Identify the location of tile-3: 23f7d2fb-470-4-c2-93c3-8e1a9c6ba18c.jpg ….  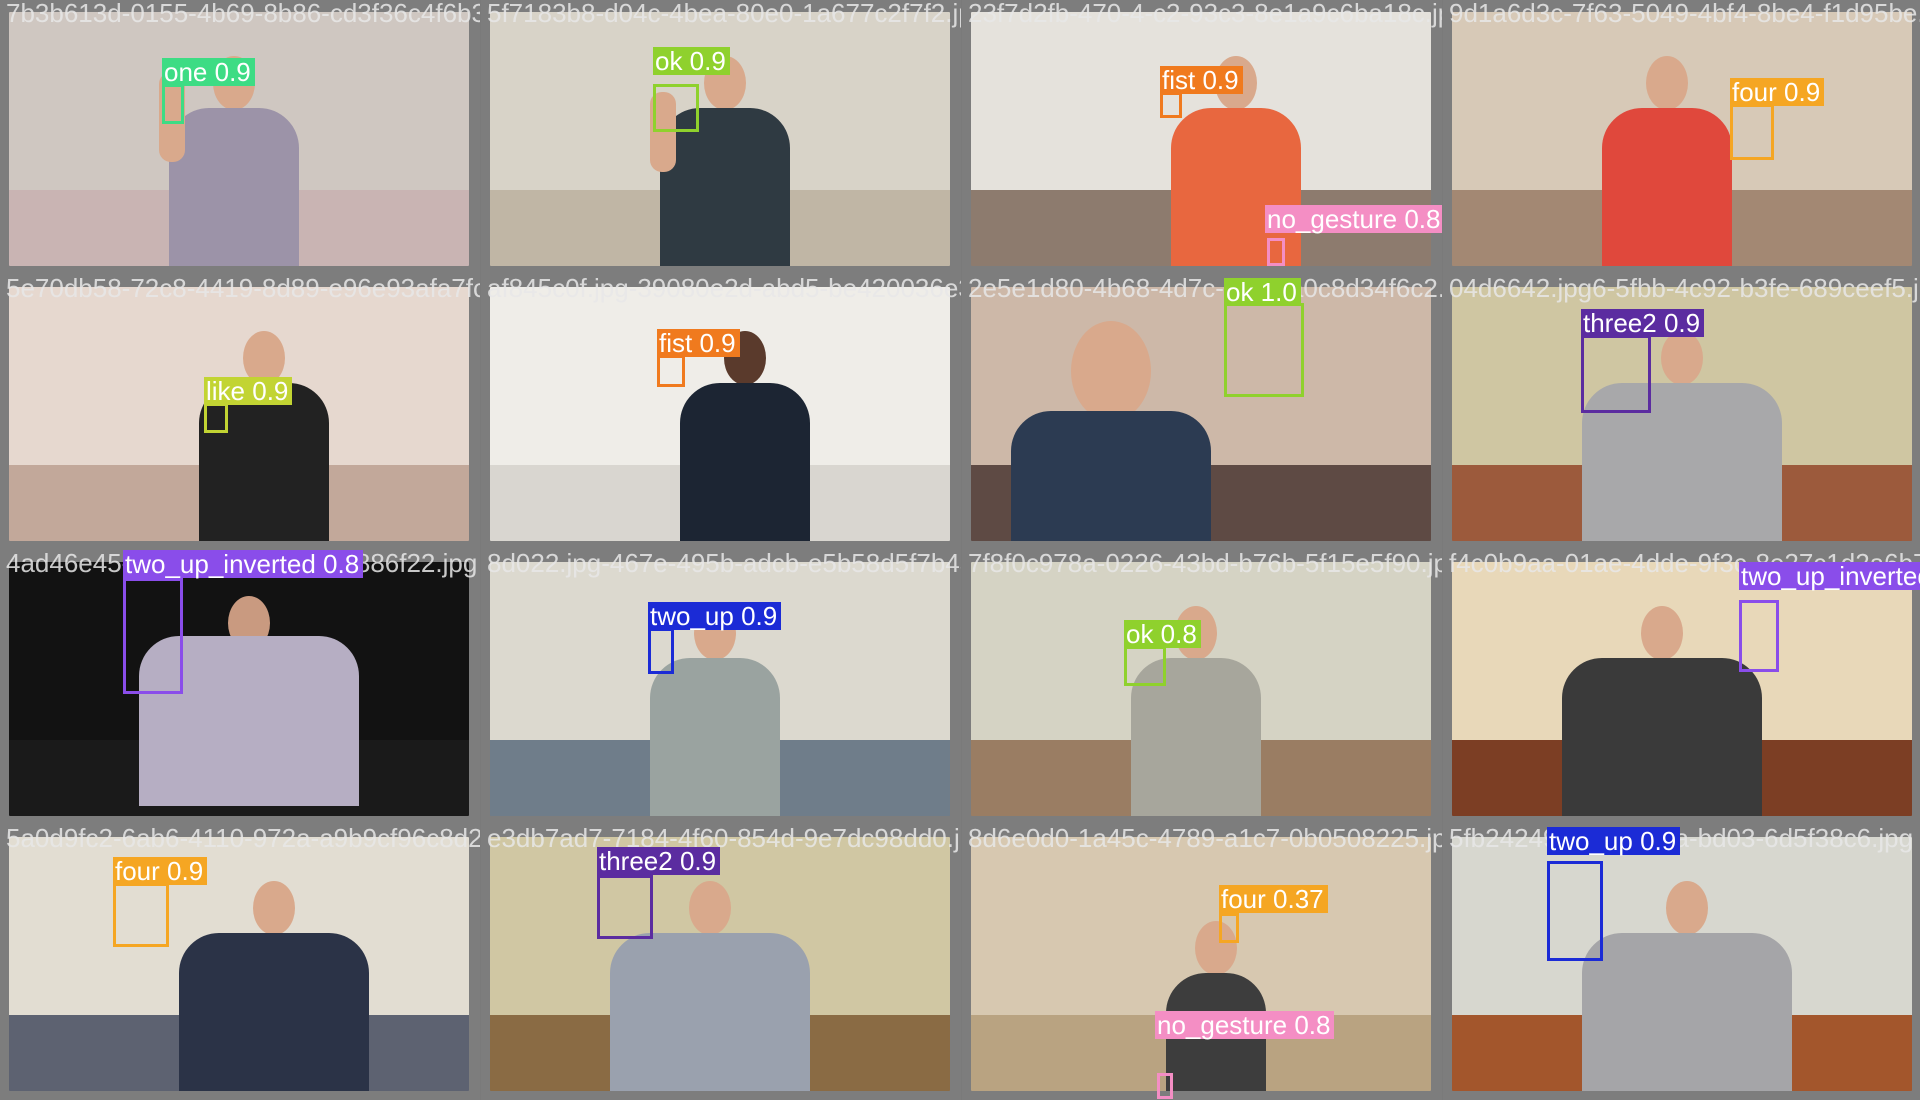
(1202, 137).